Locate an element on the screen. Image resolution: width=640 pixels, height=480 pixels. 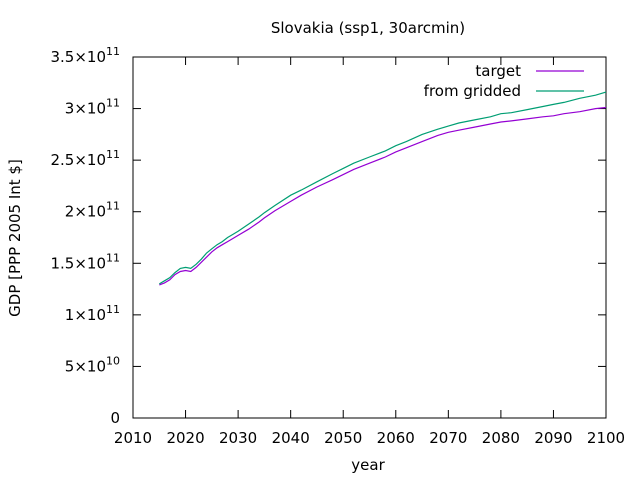
y-tick-label: 5×10¹⁰ is located at coordinates (92, 364).